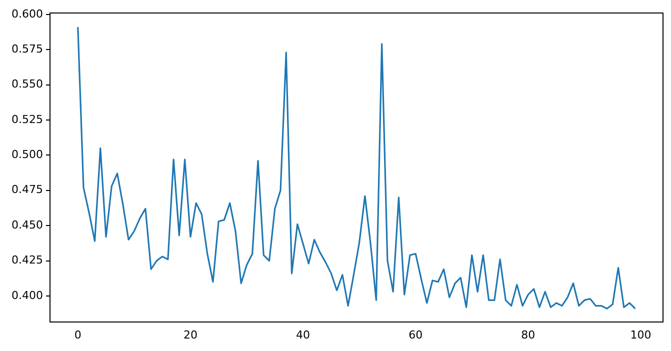  I want to click on y-tick-label: 0.500, so click(27, 155).